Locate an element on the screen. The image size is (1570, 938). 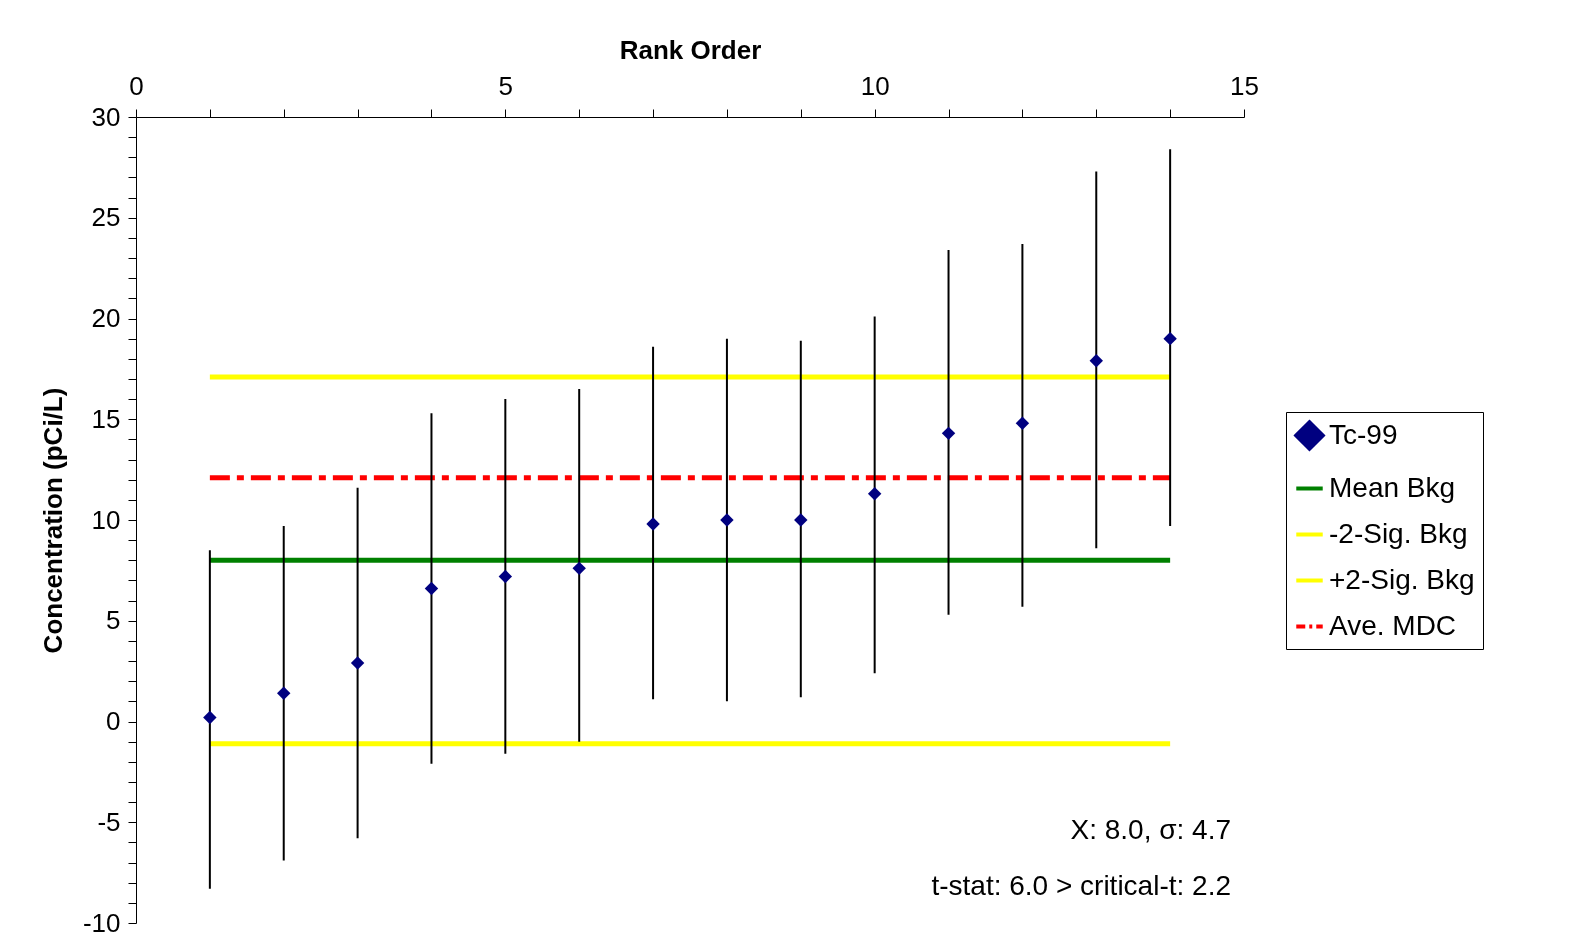
y-tick-label: 5 is located at coordinates (113, 620).